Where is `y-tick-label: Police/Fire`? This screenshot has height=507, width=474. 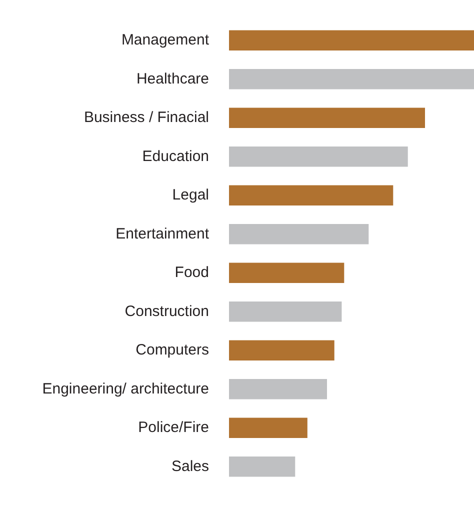 y-tick-label: Police/Fire is located at coordinates (173, 427).